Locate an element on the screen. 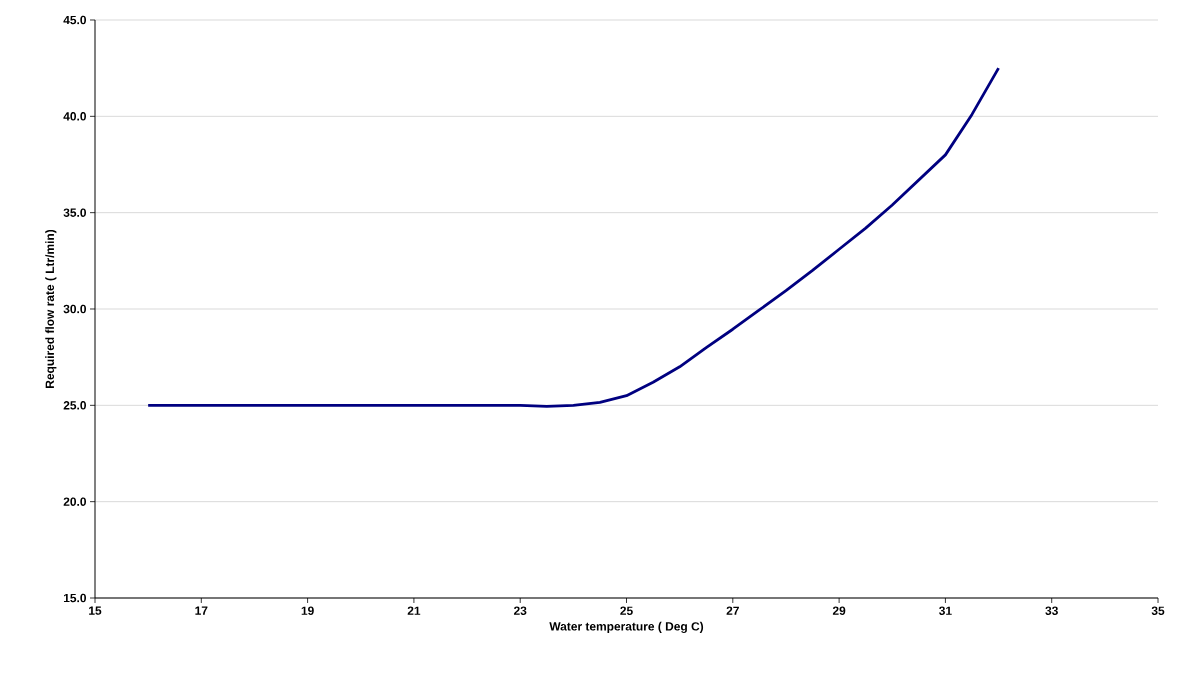 This screenshot has width=1178, height=682. y-axis-title: Required flow rate ( Ltr/min) is located at coordinates (51, 308).